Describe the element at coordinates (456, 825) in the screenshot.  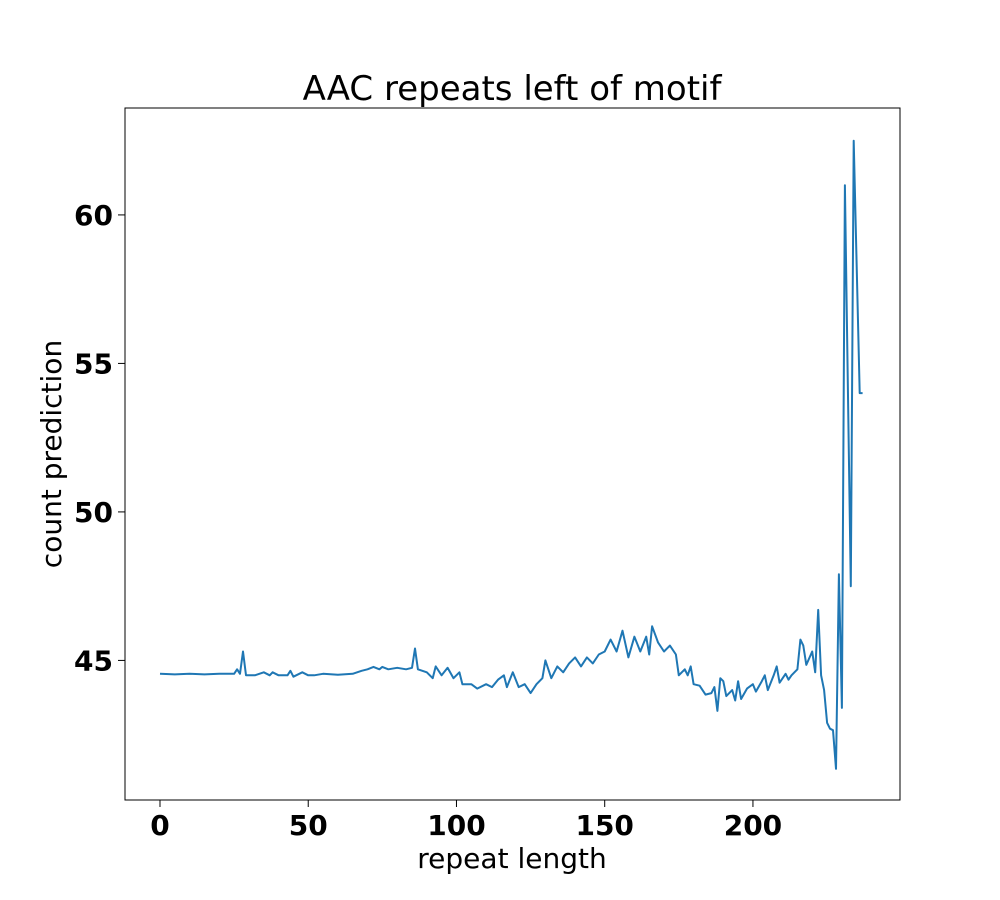
I see `x-tick-label: 100` at that location.